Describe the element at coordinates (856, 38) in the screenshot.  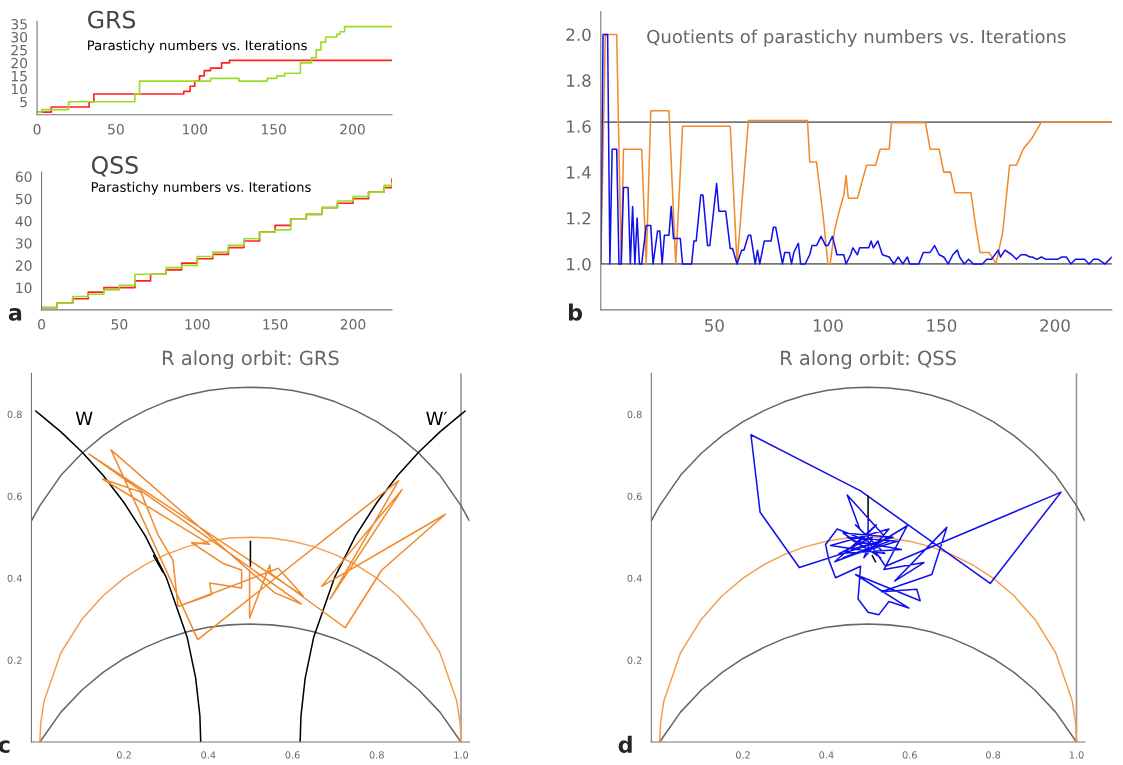
I see `text: Quotients of parastichy numbers vs. Iterations` at that location.